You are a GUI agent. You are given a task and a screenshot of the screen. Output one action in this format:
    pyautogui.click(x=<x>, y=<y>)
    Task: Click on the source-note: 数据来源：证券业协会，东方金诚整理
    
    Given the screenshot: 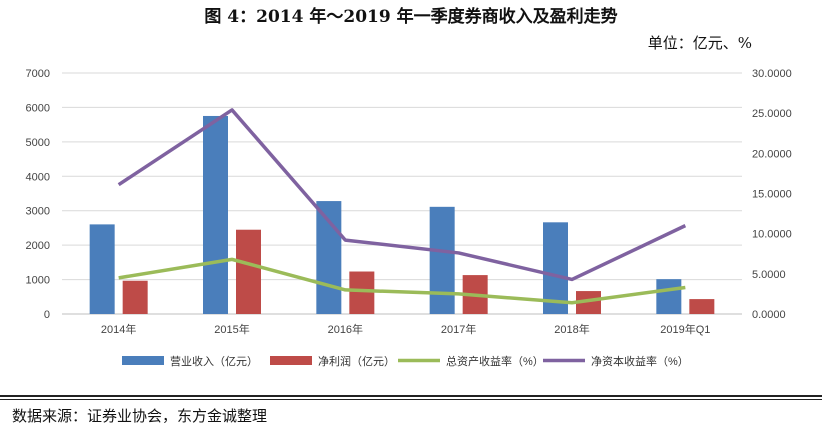 What is the action you would take?
    pyautogui.click(x=140, y=416)
    